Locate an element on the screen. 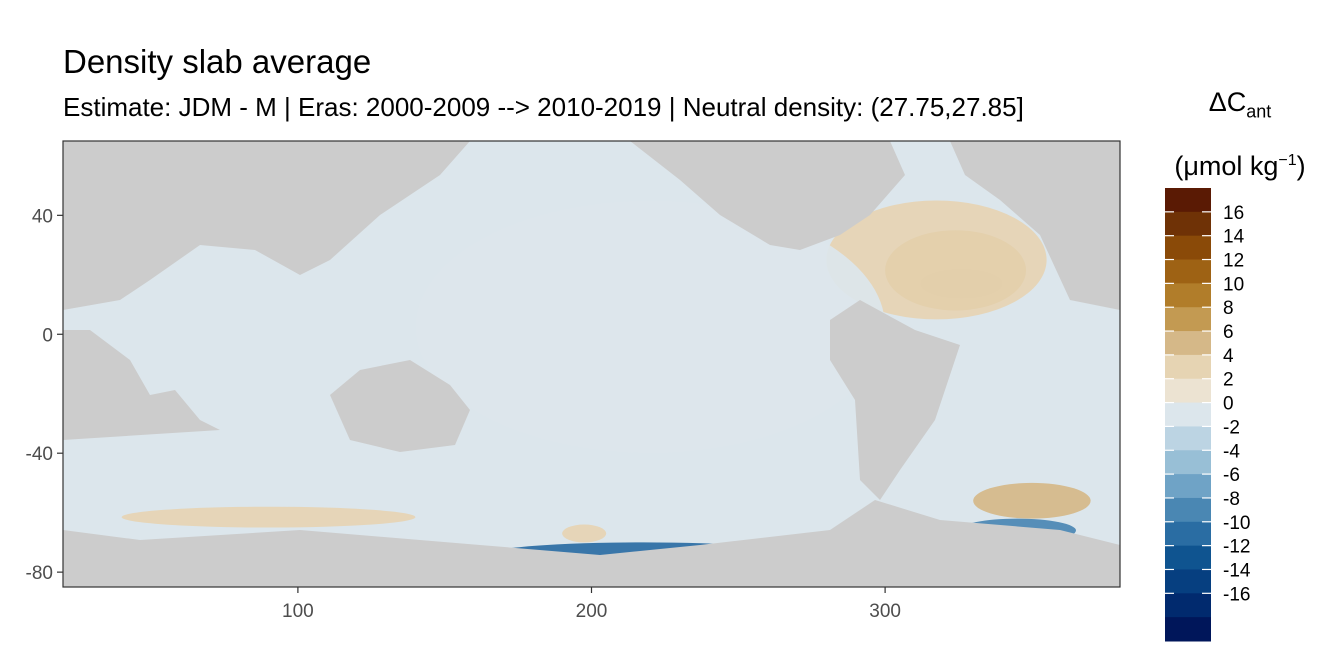  legend-label-6: 4 is located at coordinates (1228, 356).